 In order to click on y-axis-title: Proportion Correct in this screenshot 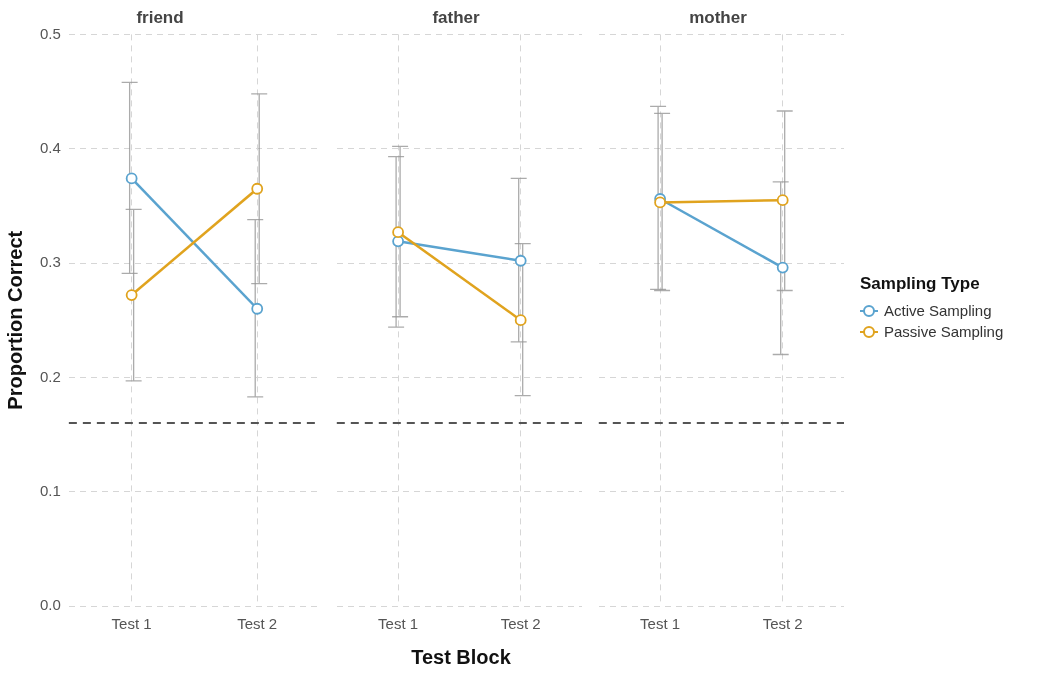, I will do `click(14, 320)`.